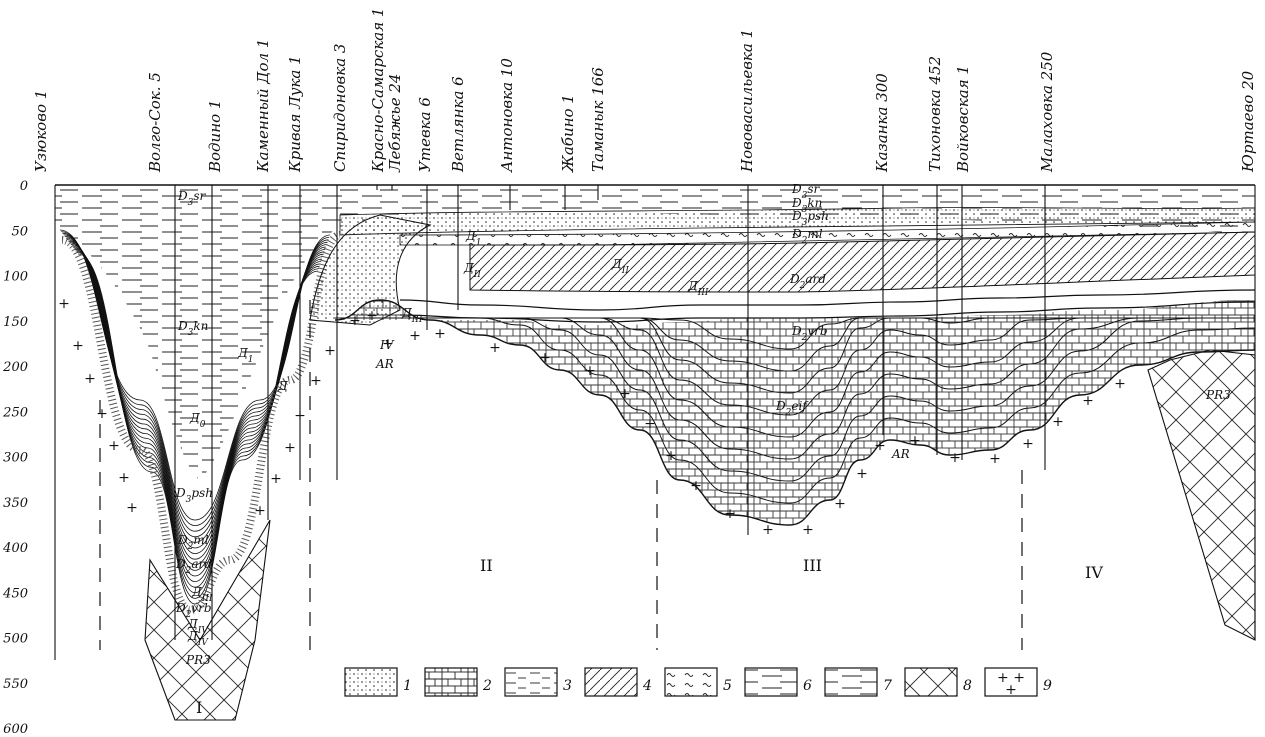  What do you see at coordinates (807, 236) in the screenshot?
I see `label-d2ml-right: D2ml` at bounding box center [807, 236].